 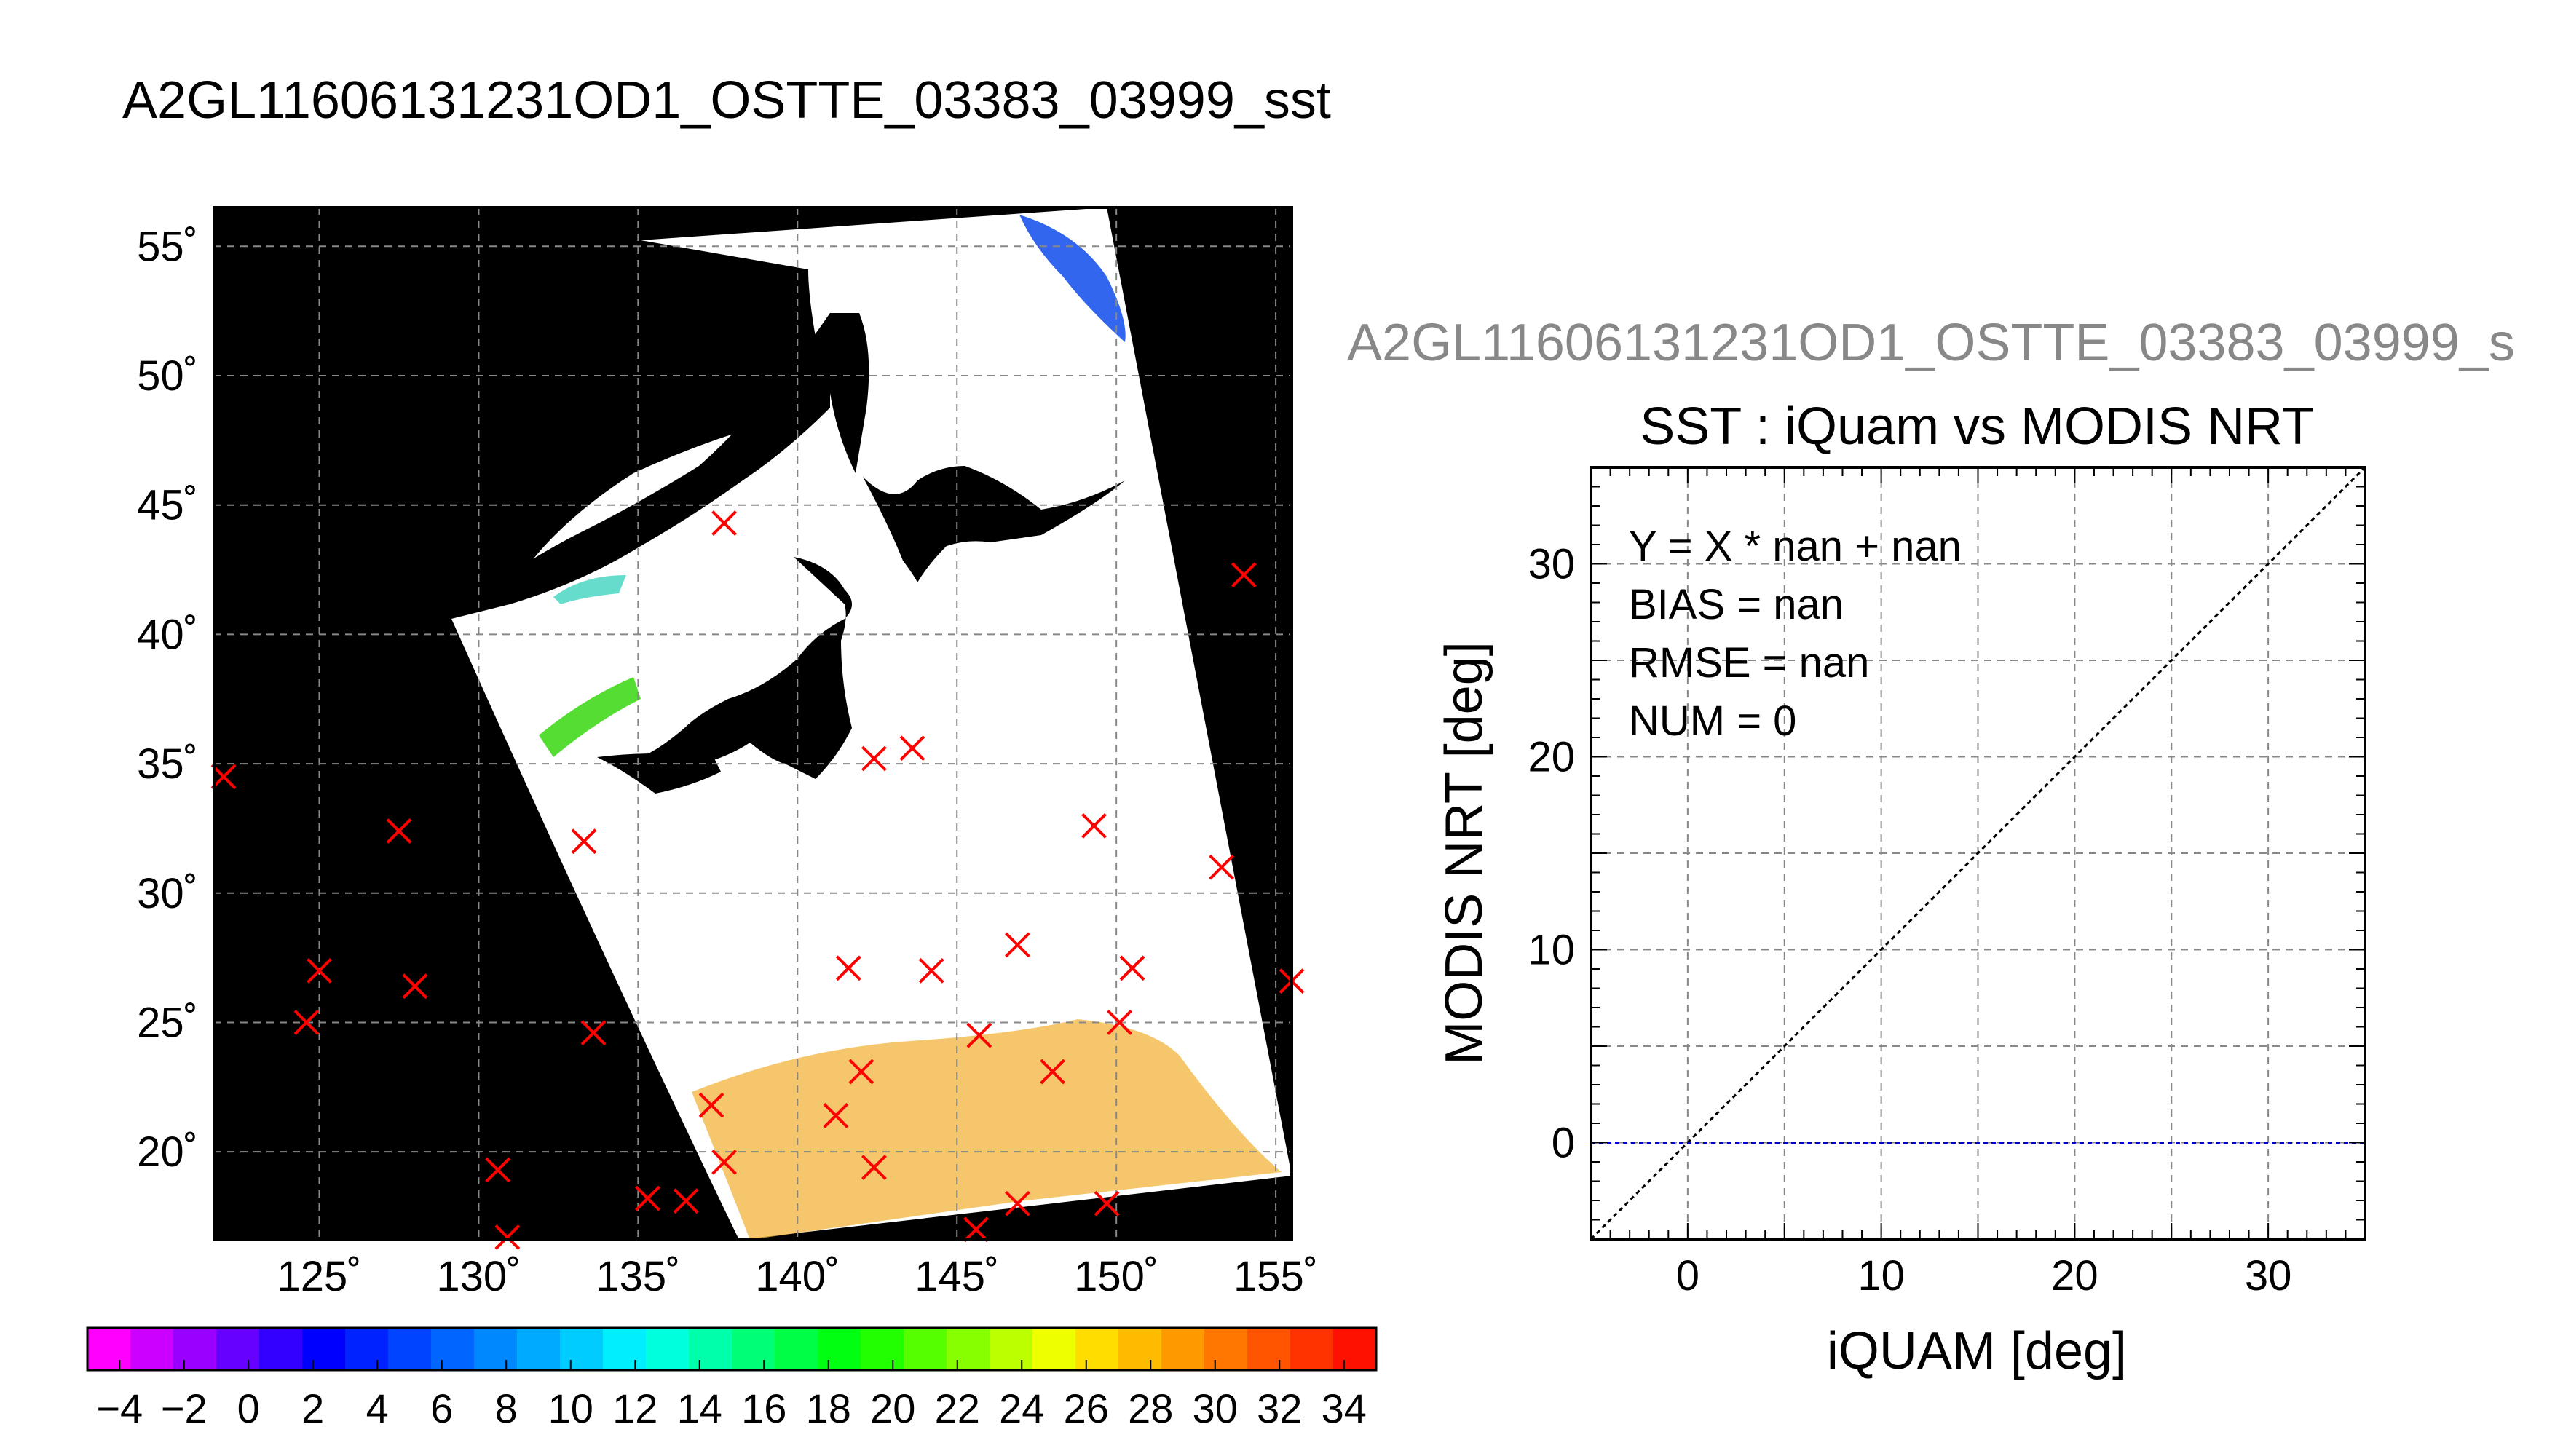 What do you see at coordinates (590, 717) in the screenshot?
I see `sst-patch-green` at bounding box center [590, 717].